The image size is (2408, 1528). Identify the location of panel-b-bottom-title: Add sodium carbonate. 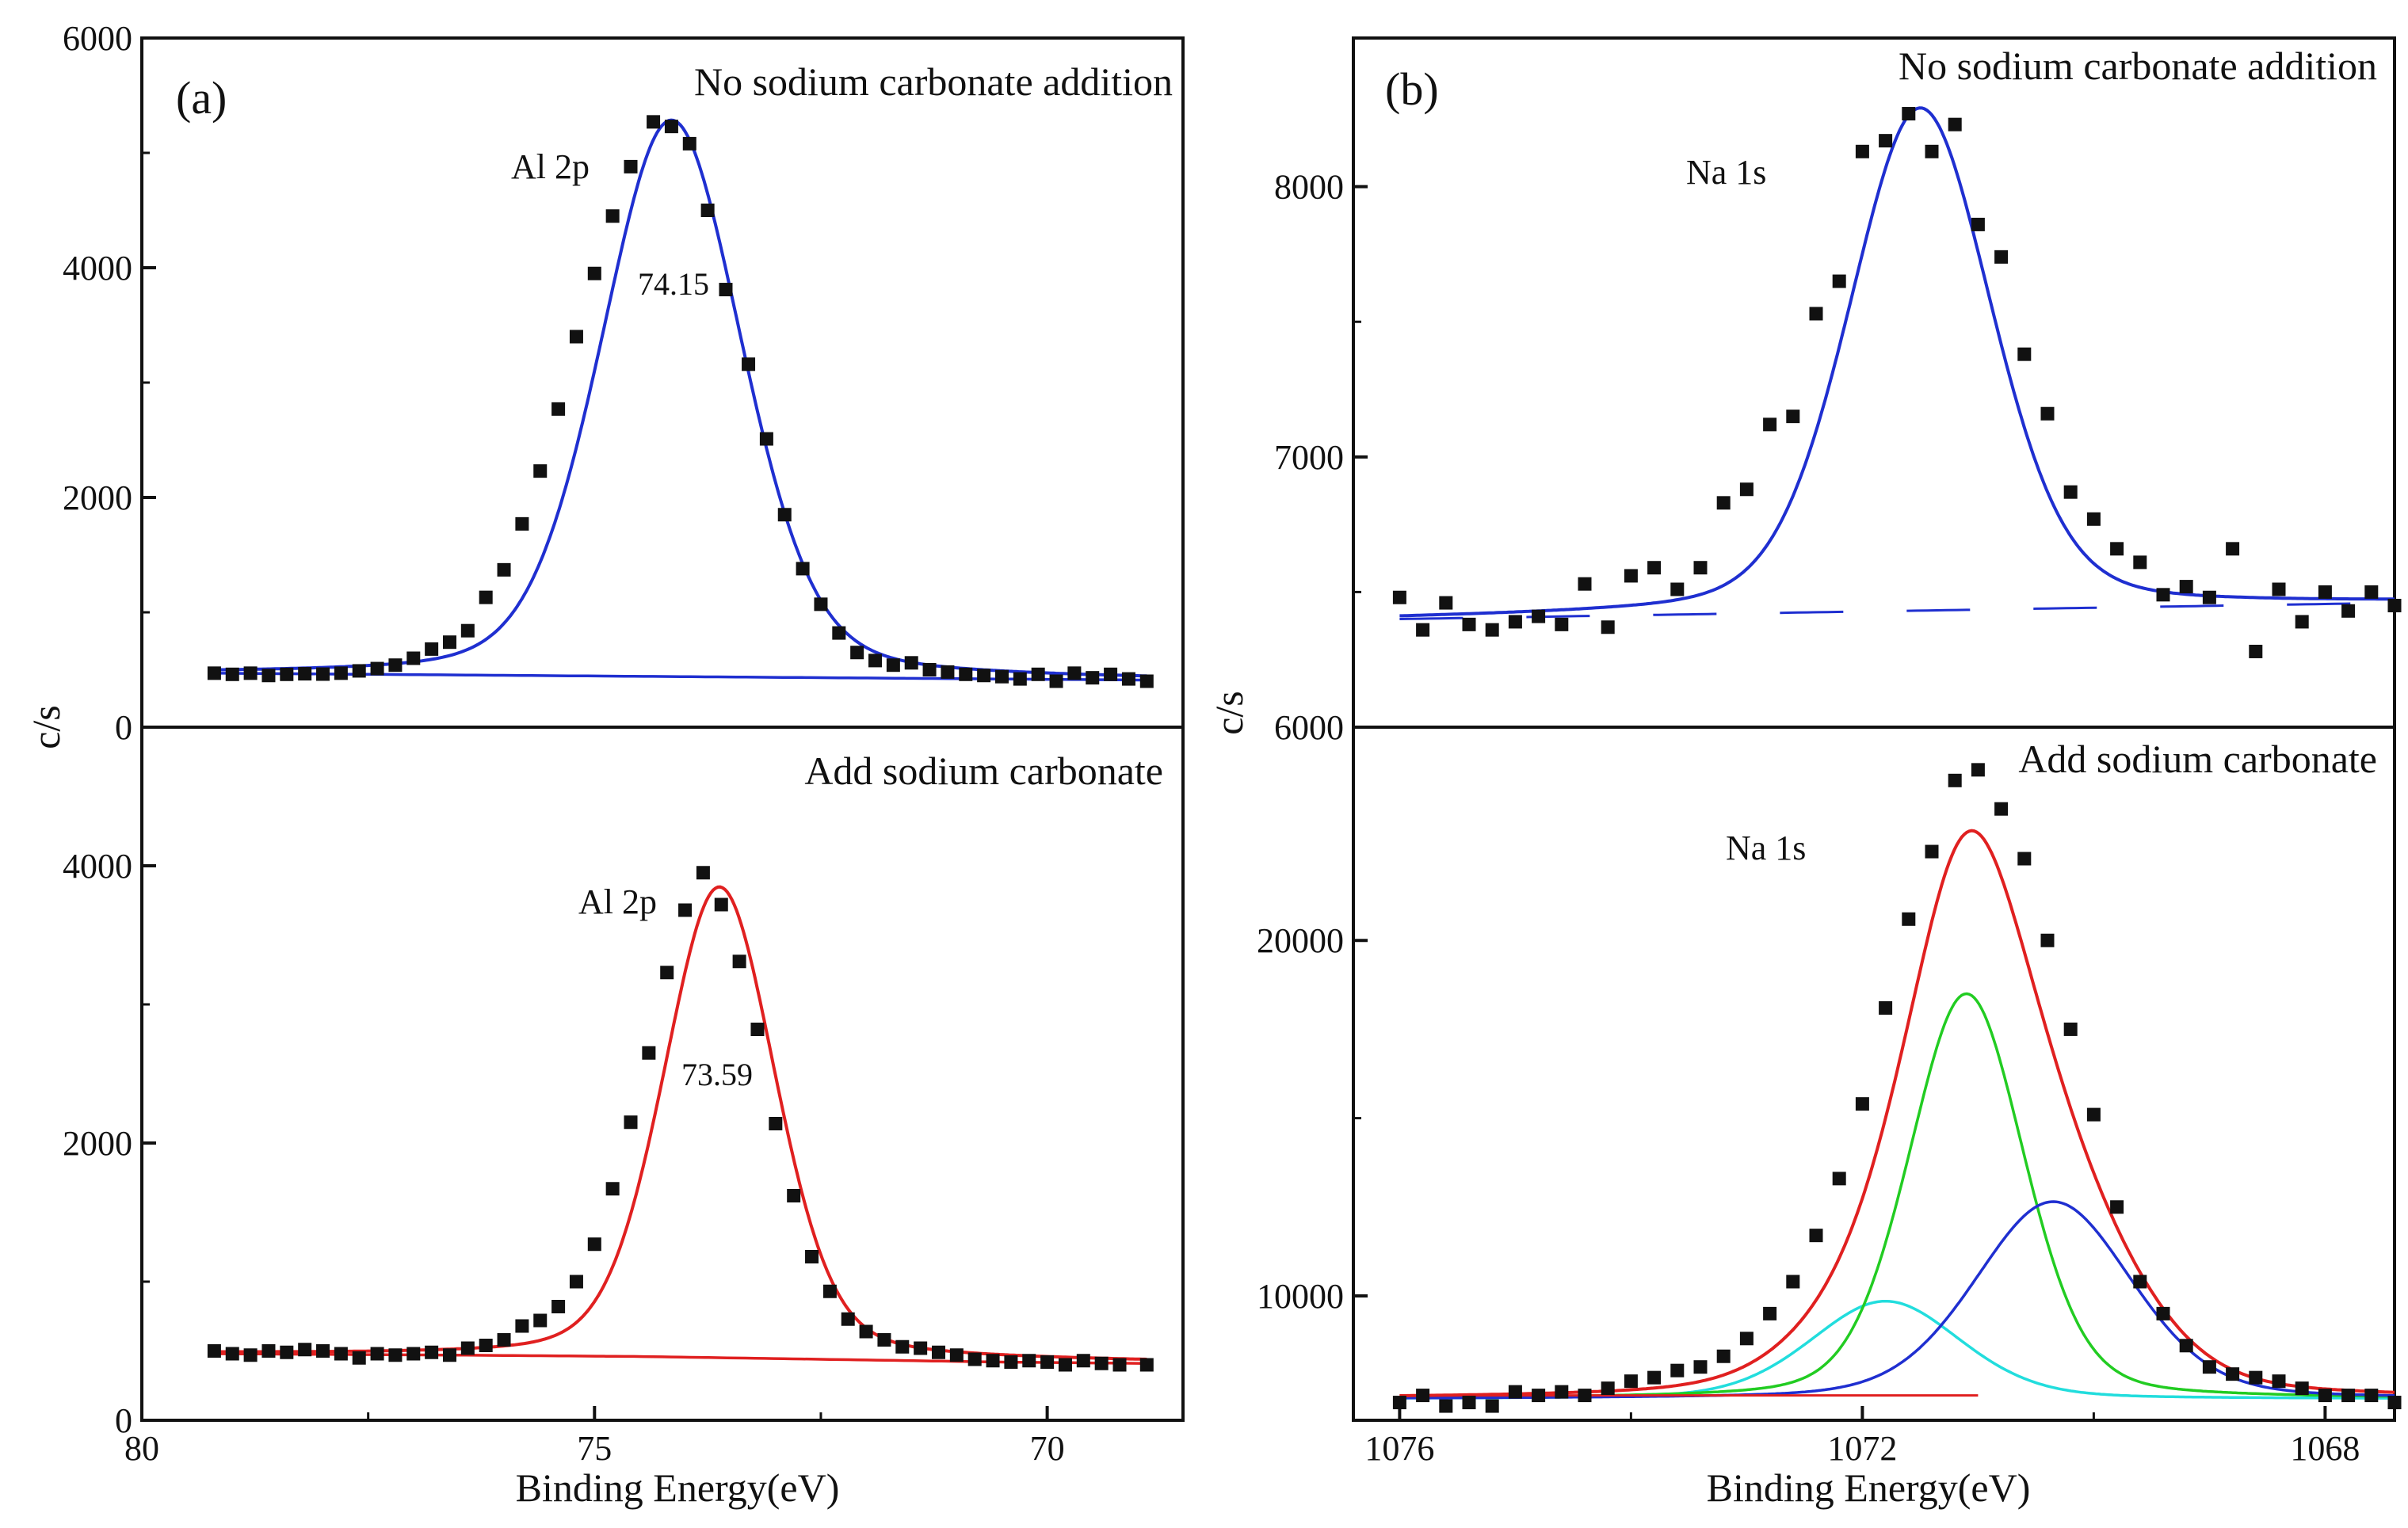
(2197, 759).